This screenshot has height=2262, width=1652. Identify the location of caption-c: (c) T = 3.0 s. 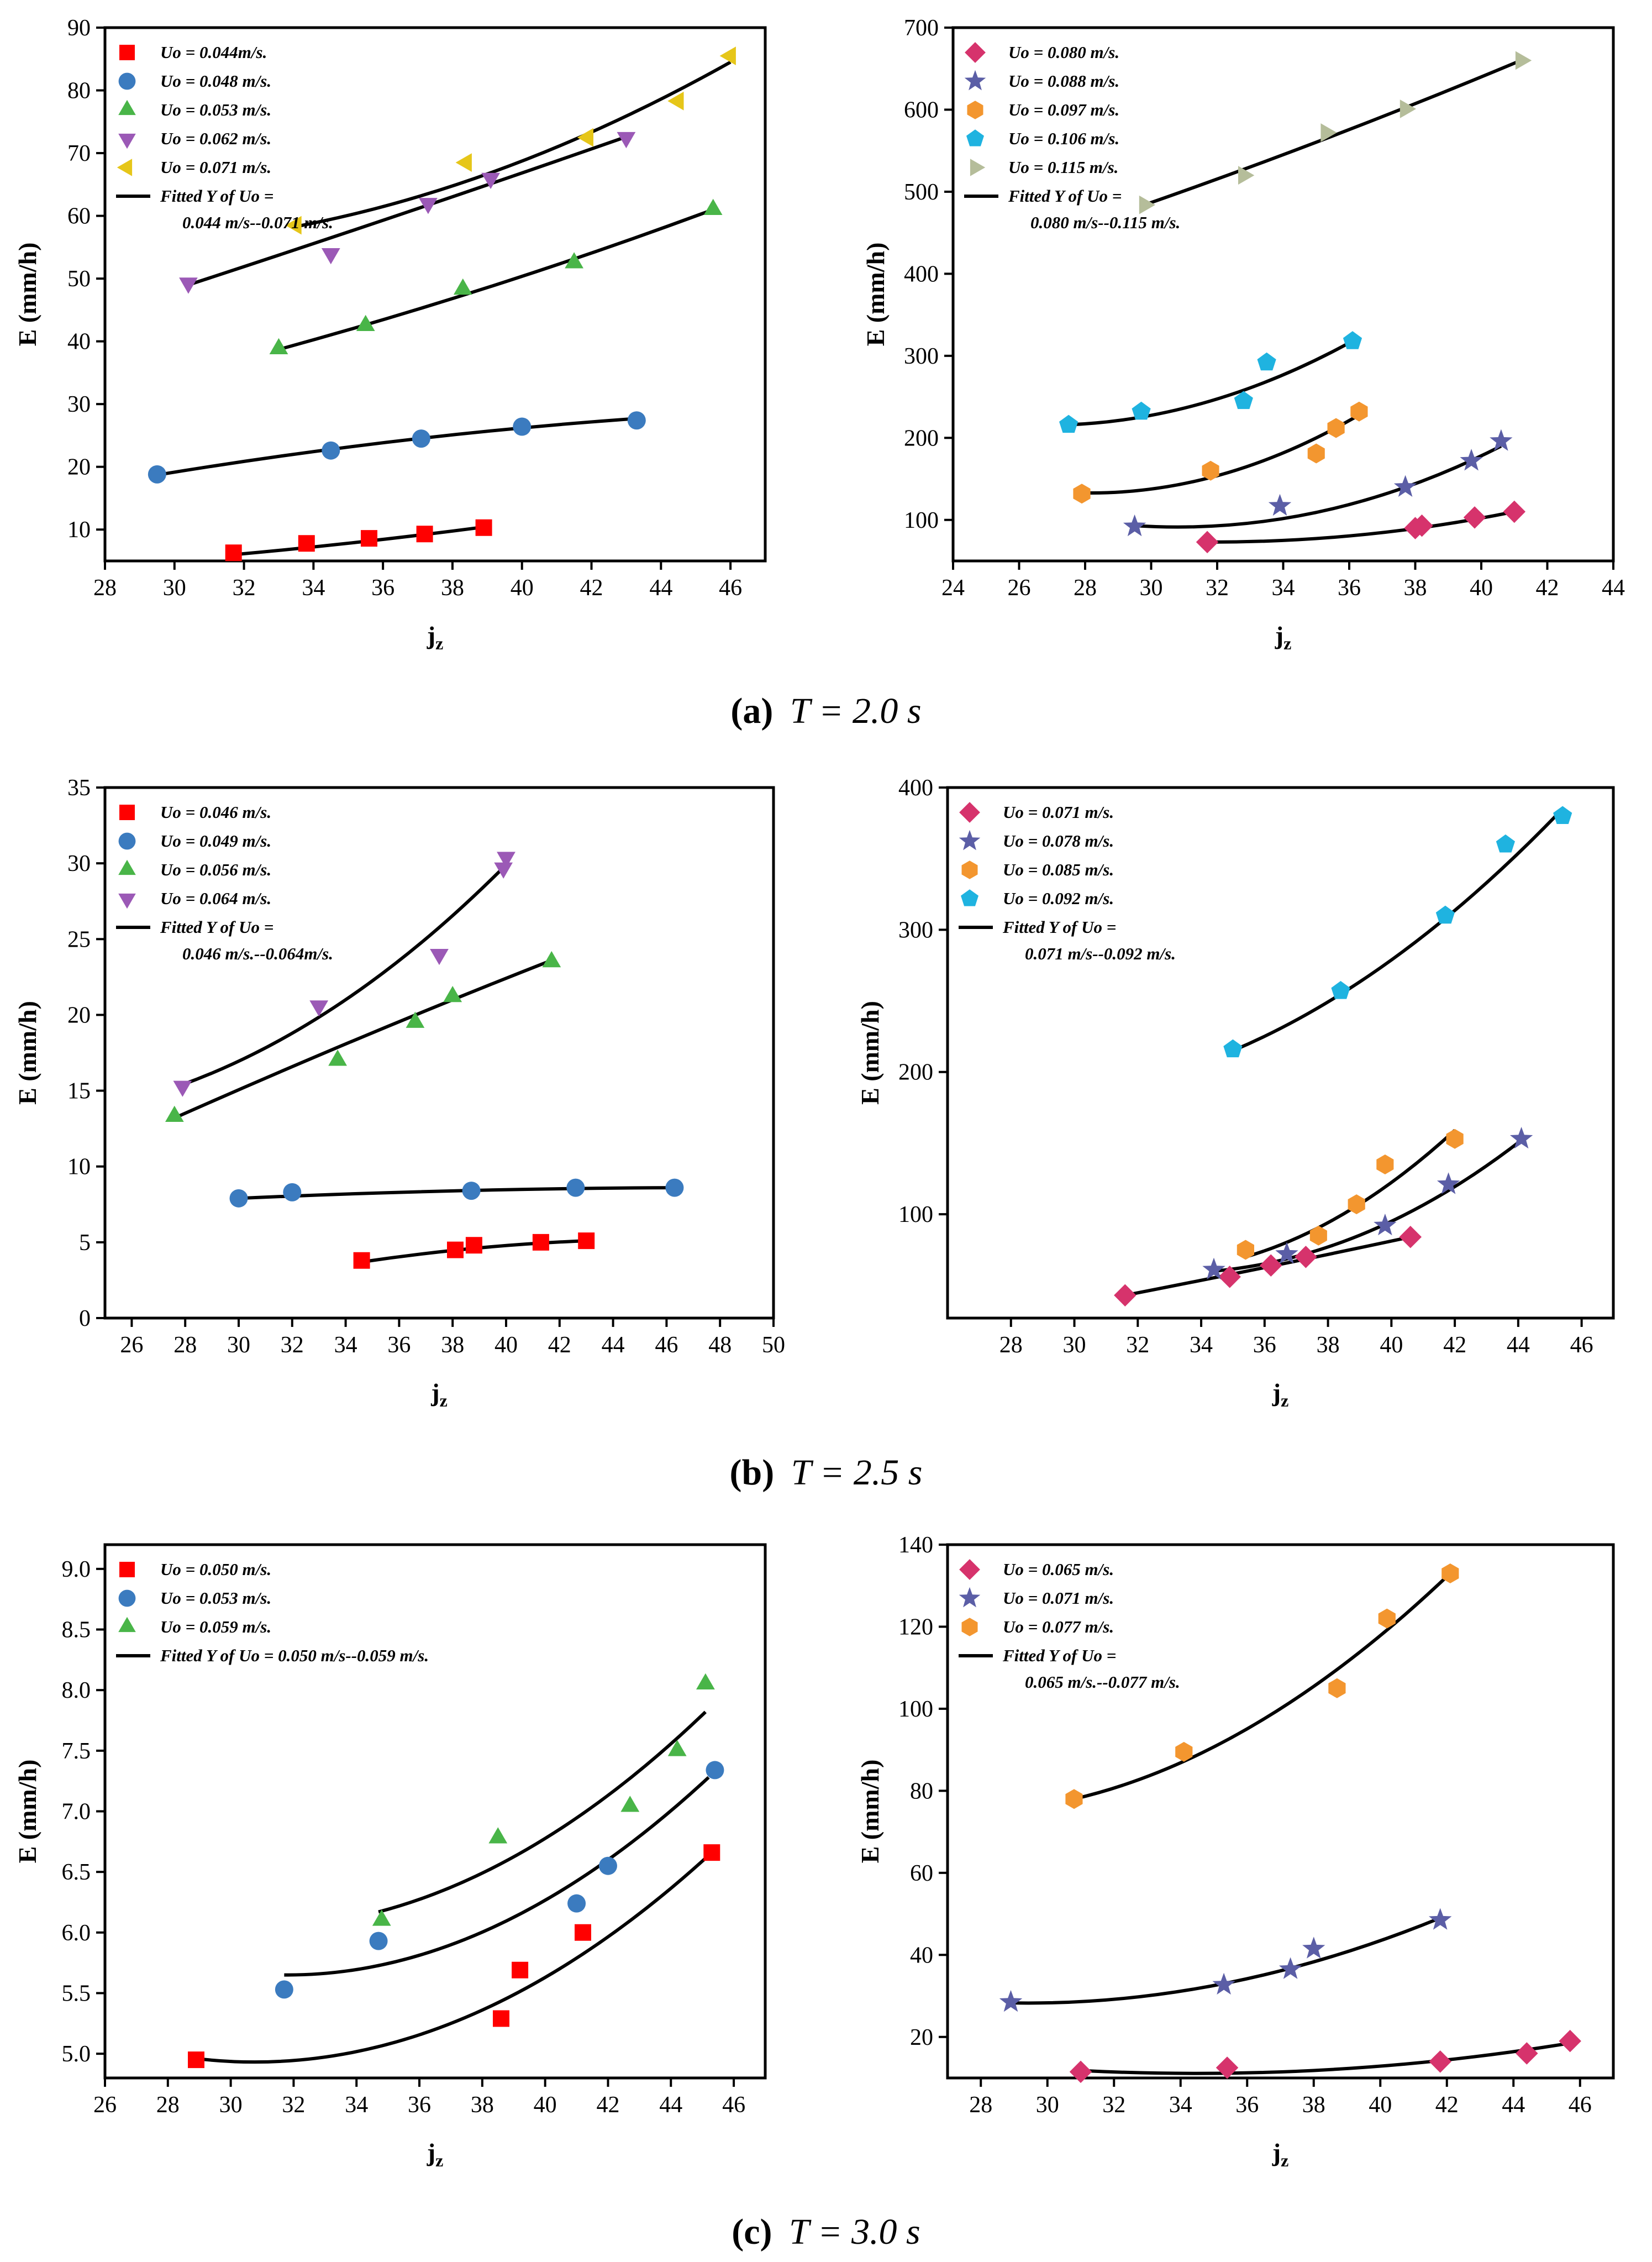
(826, 2232).